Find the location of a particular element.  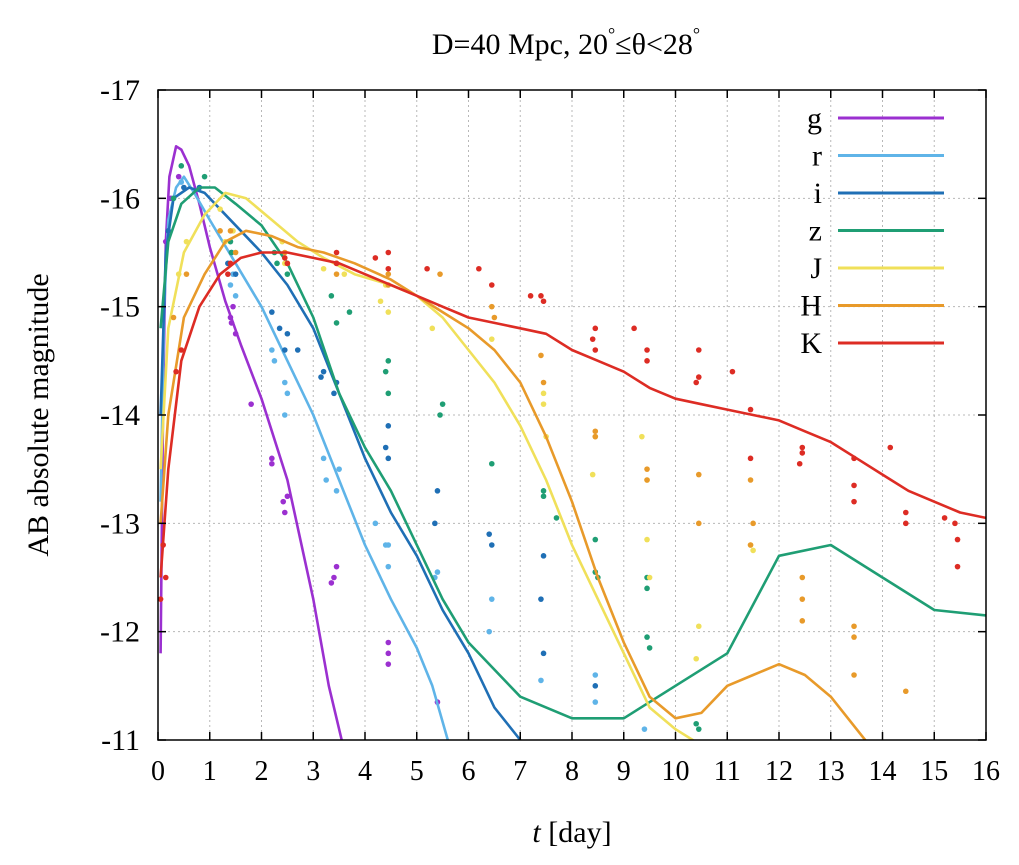

x-tick-label: 13 is located at coordinates (831, 771).